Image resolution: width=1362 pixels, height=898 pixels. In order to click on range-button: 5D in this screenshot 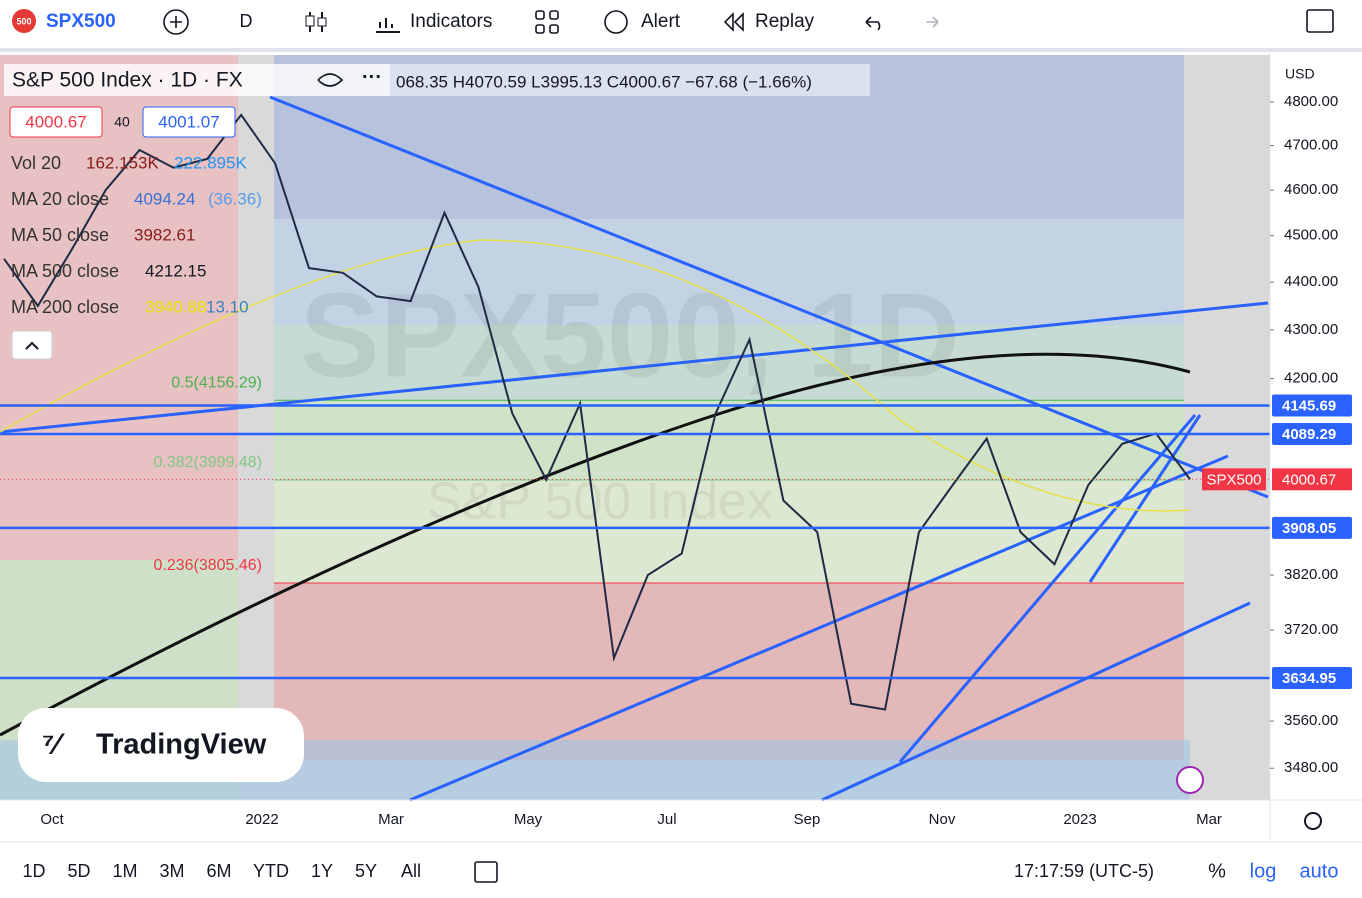, I will do `click(78, 871)`.